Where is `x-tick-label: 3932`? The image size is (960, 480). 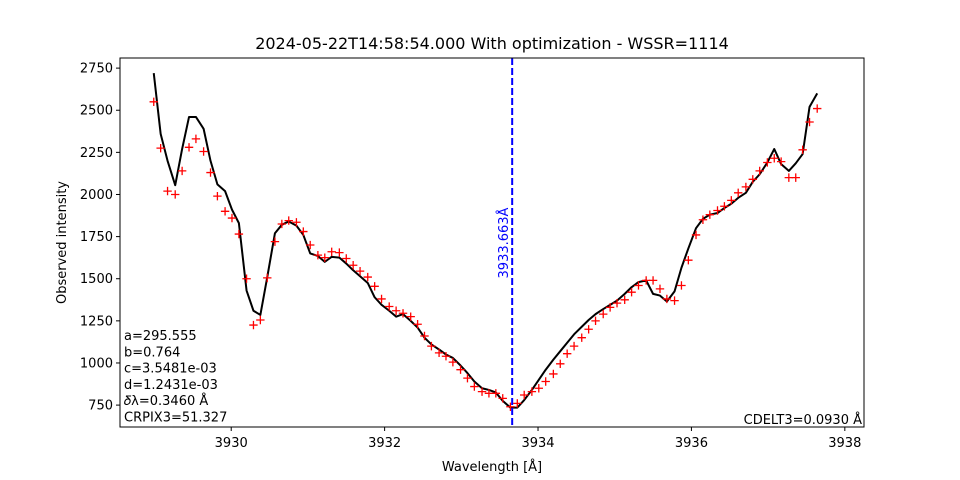 x-tick-label: 3932 is located at coordinates (384, 443).